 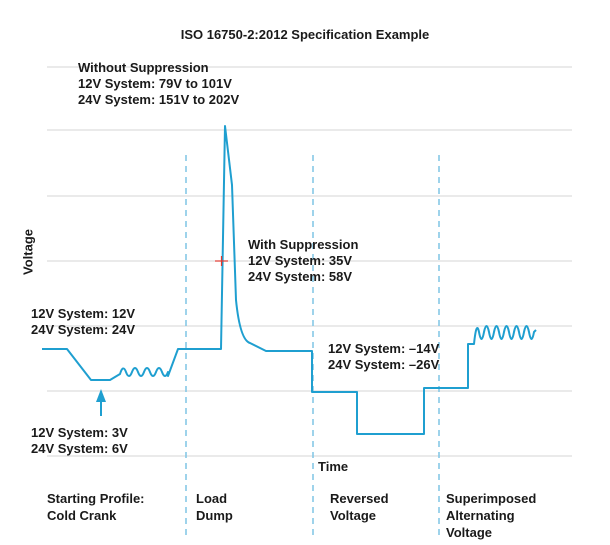 I want to click on annotation-cold-crank-min: 12V System: 3V 24V System: 6V, so click(x=79, y=440).